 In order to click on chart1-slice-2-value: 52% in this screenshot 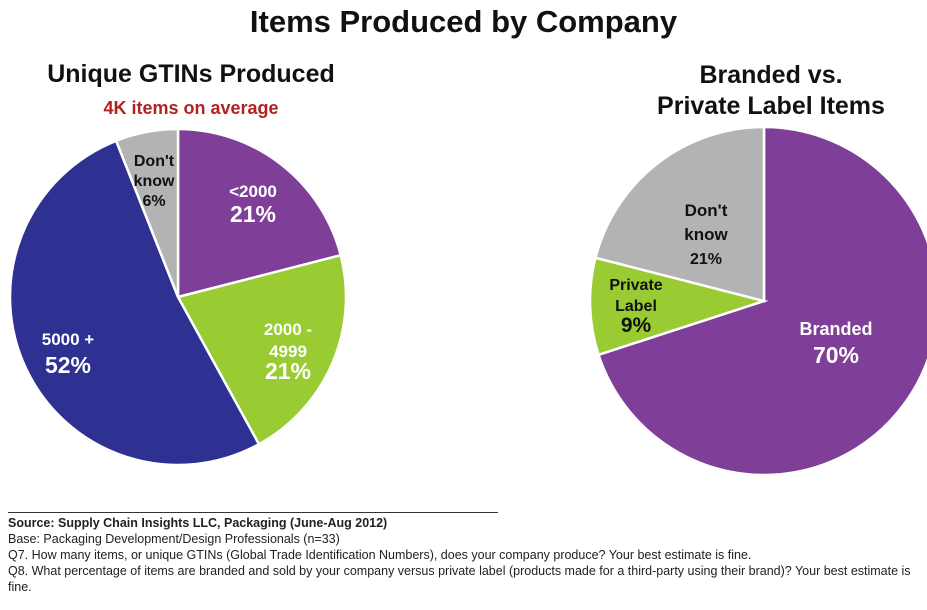, I will do `click(68, 365)`.